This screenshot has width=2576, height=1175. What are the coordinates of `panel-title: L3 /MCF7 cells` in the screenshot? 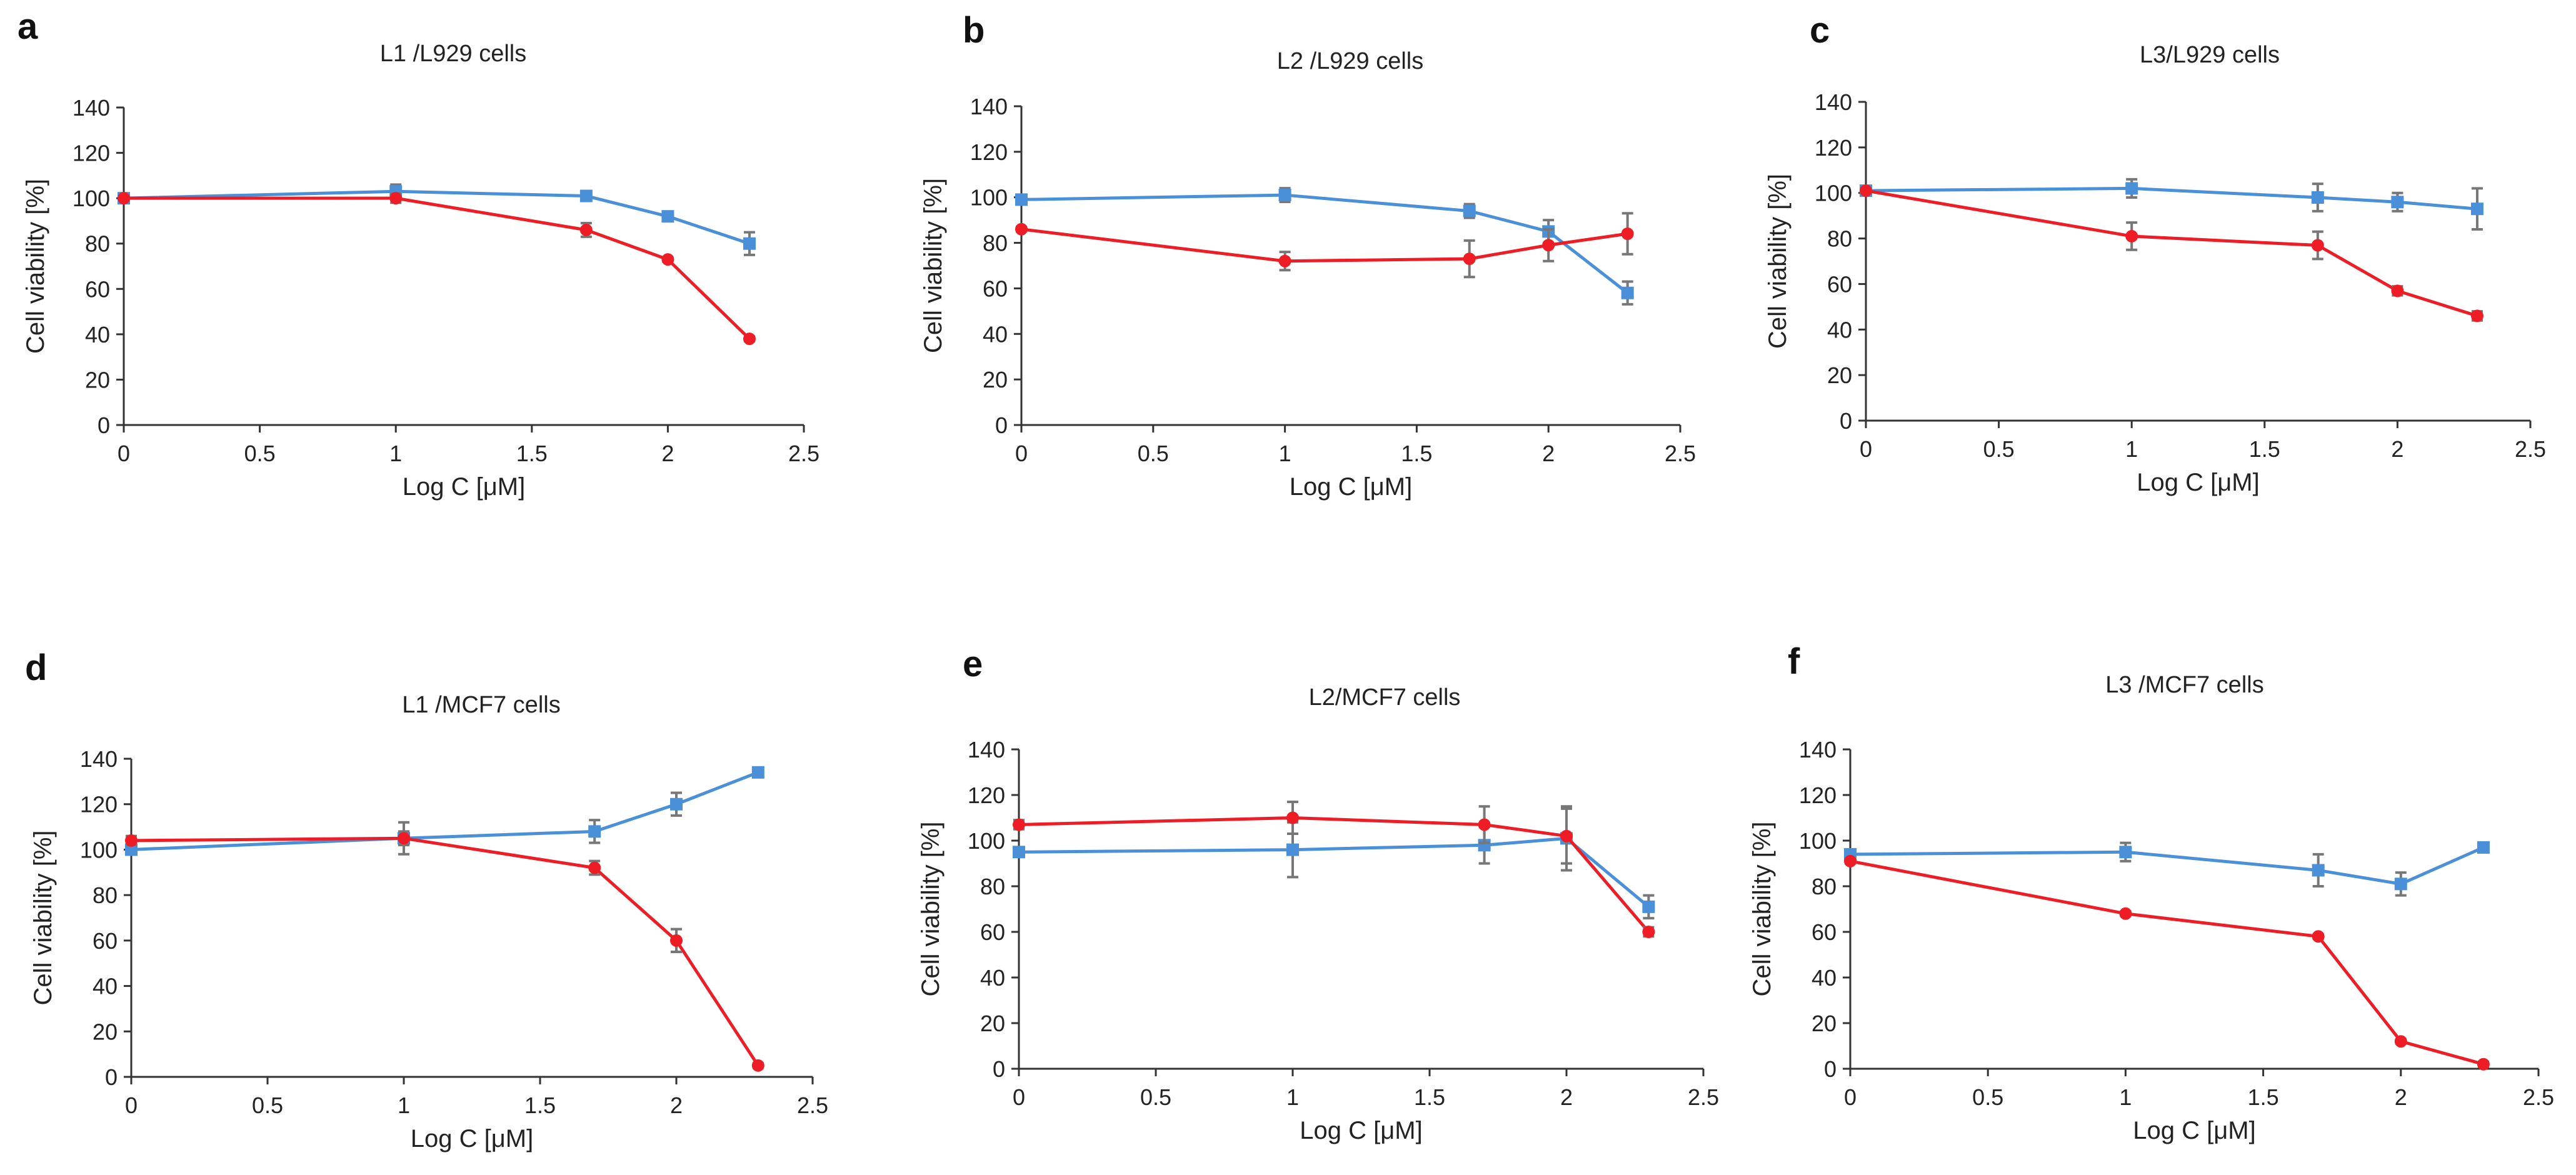 It's located at (2184, 685).